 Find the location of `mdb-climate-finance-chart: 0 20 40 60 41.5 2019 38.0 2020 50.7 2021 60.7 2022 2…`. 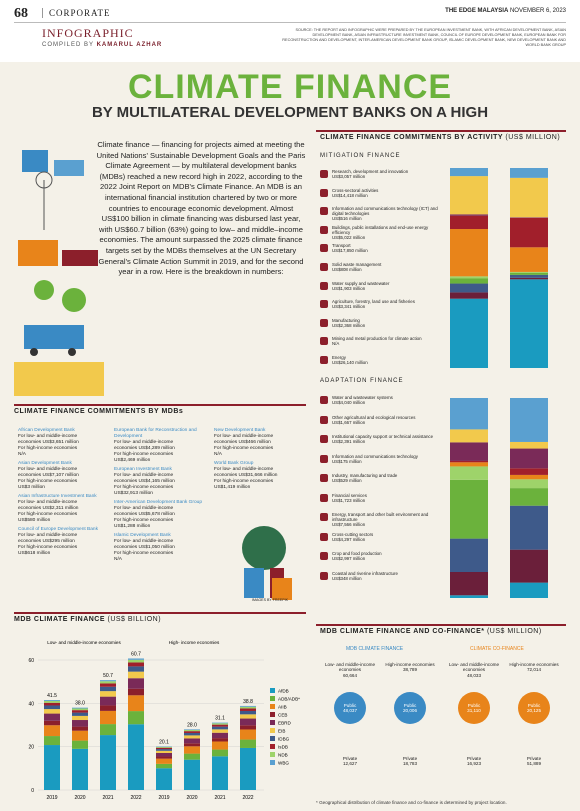

mdb-climate-finance-chart: 0 20 40 60 41.5 2019 38.0 2020 50.7 2021 60.7 2022 2… is located at coordinates (164, 720).